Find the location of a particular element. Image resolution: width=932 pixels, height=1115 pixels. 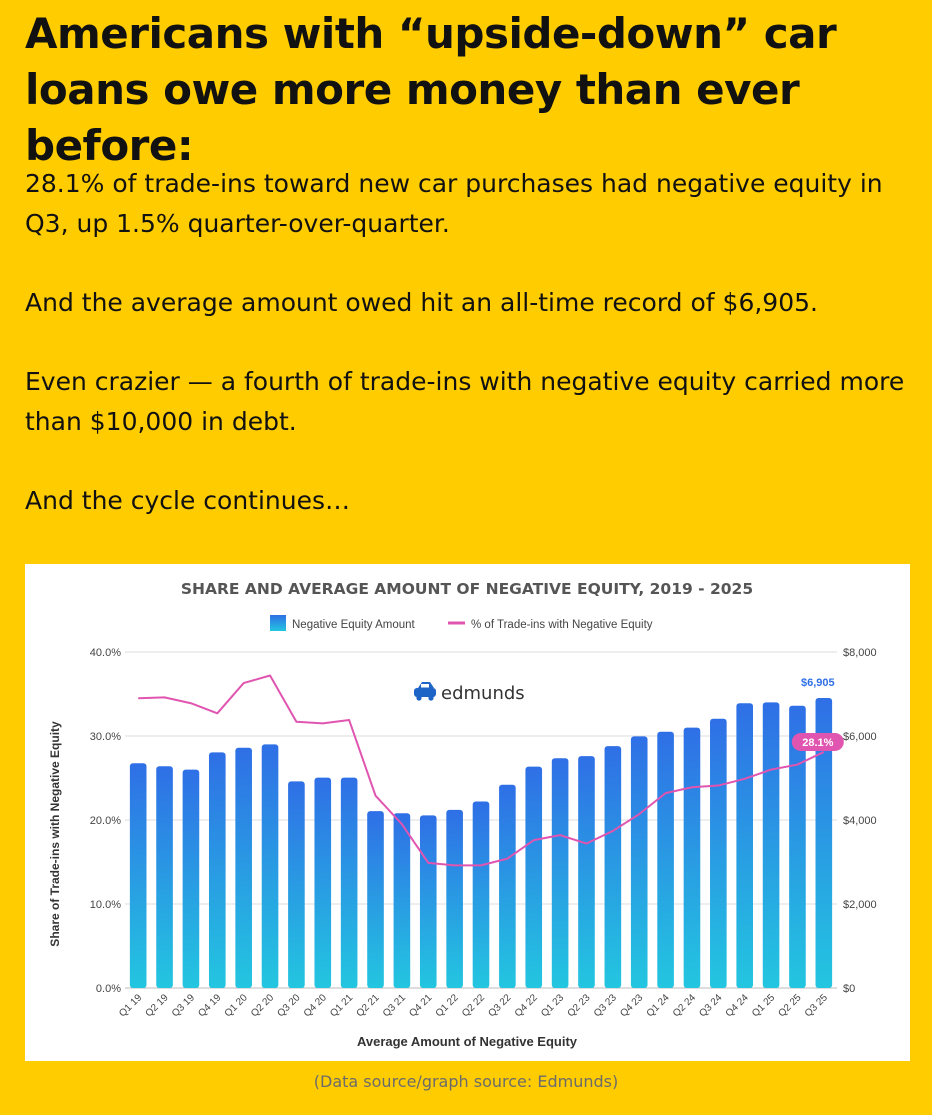

legend-label-bars: Negative Equity Amount is located at coordinates (354, 625).